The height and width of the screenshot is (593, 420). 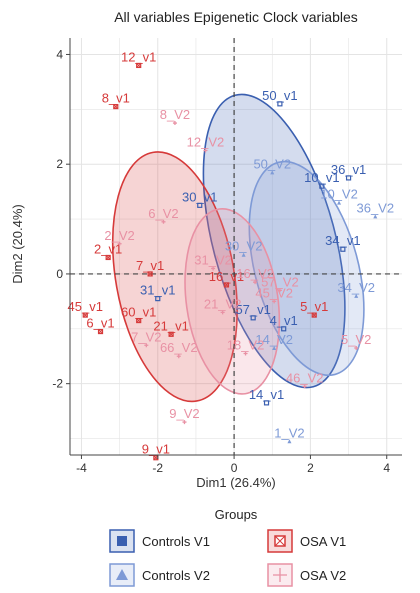 I want to click on legend-item-osa_v2: OSA V2, so click(x=306, y=575).